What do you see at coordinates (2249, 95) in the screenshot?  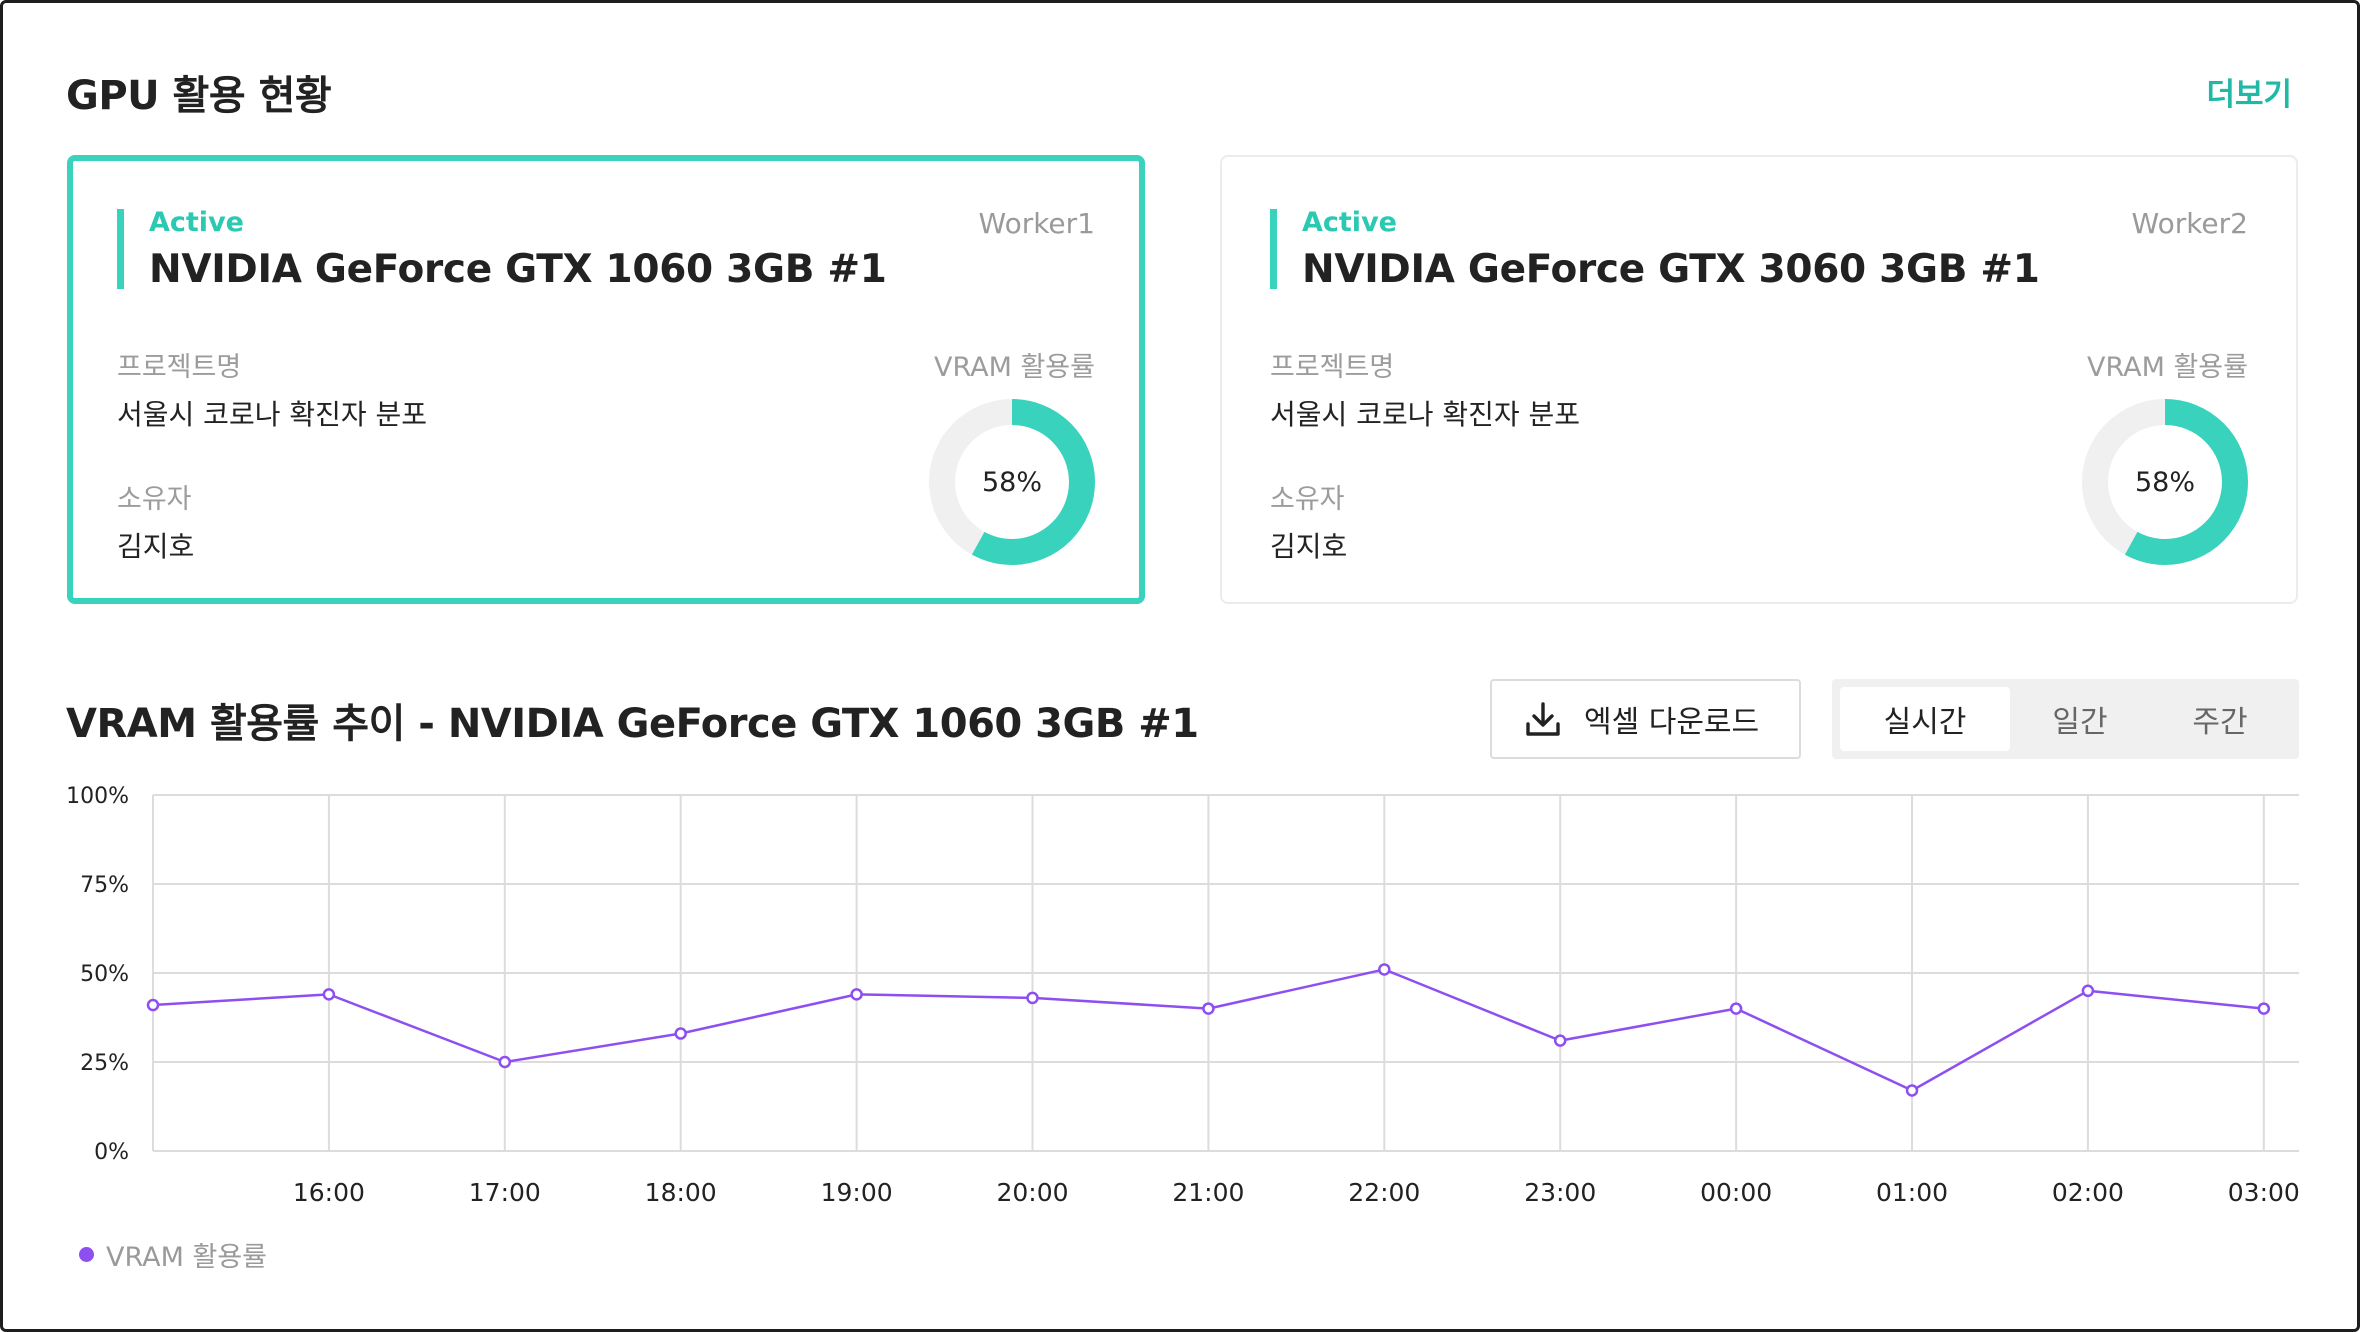 I see `more-link: 더보기` at bounding box center [2249, 95].